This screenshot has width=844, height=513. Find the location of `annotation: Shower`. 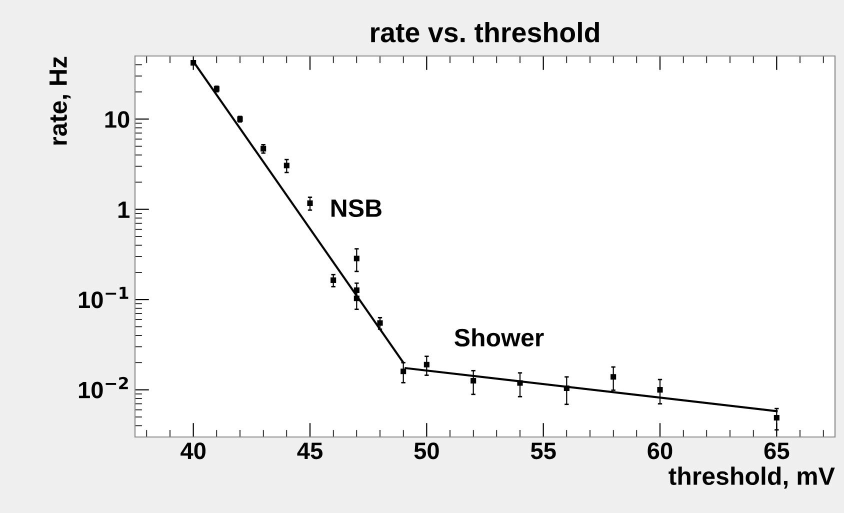

annotation: Shower is located at coordinates (499, 337).